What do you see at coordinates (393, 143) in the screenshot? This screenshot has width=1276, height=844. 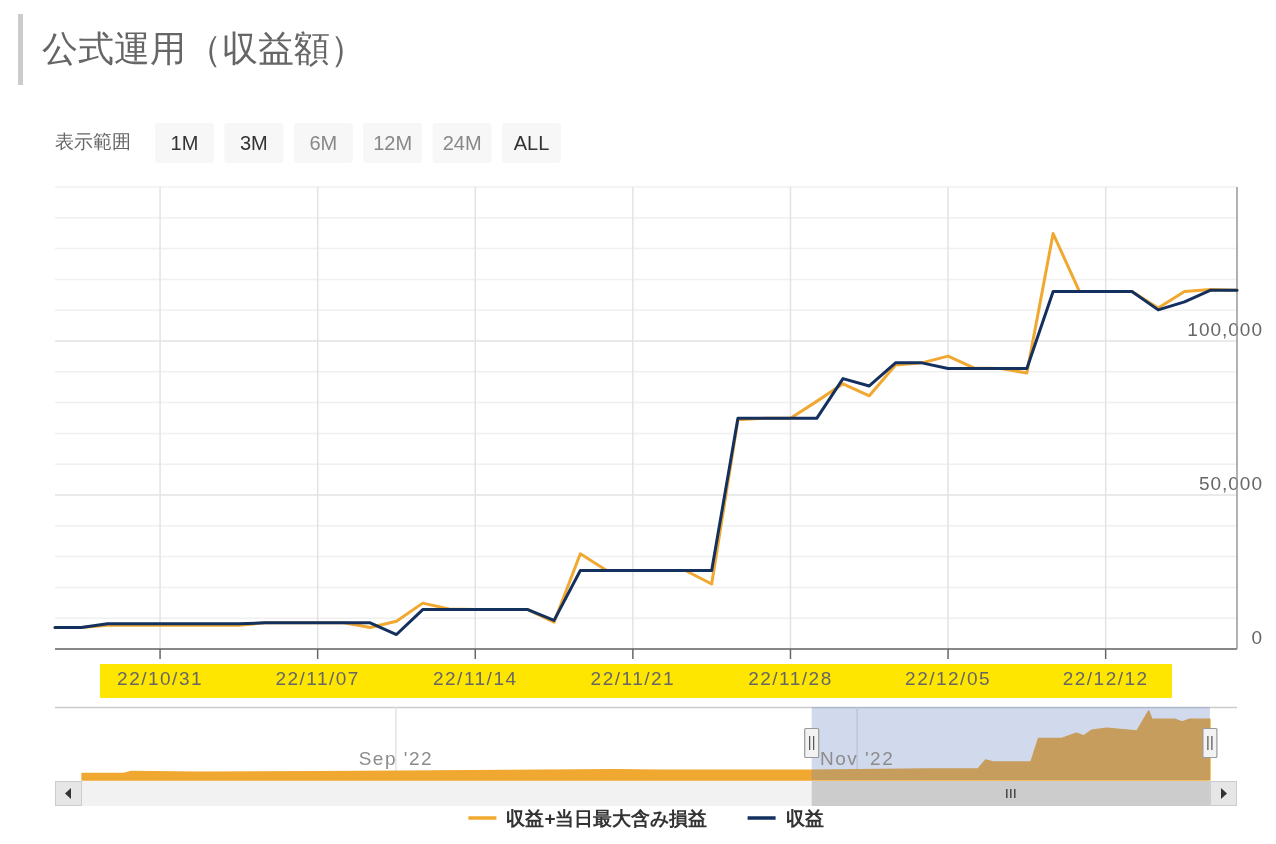 I see `range-button: 12M` at bounding box center [393, 143].